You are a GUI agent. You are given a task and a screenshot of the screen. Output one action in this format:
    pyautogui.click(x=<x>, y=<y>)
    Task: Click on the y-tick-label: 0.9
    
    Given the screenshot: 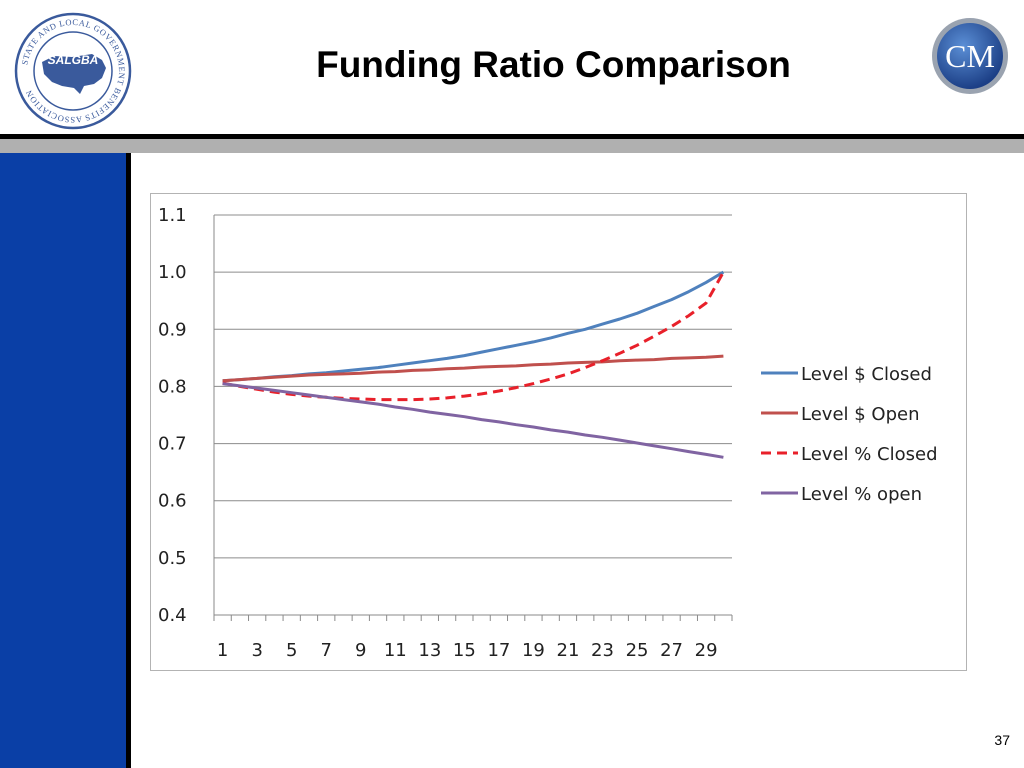 What is the action you would take?
    pyautogui.click(x=172, y=329)
    